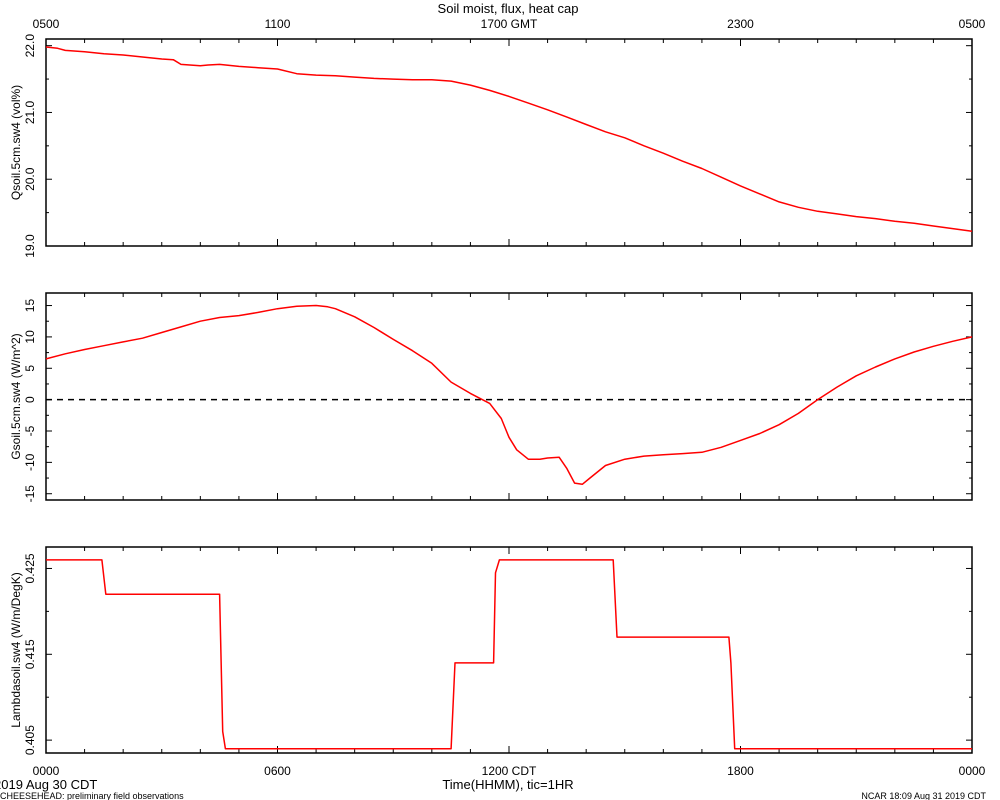  What do you see at coordinates (507, 784) in the screenshot?
I see `x-axis-label: Time(HHMM), tic=1HR` at bounding box center [507, 784].